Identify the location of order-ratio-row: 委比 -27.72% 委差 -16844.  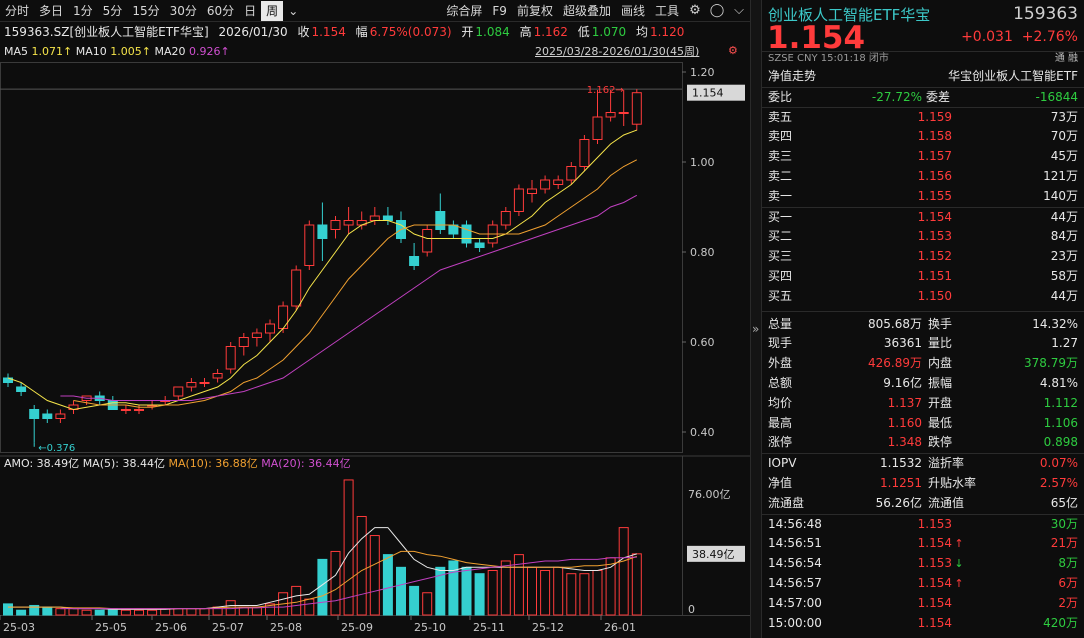
(923, 96).